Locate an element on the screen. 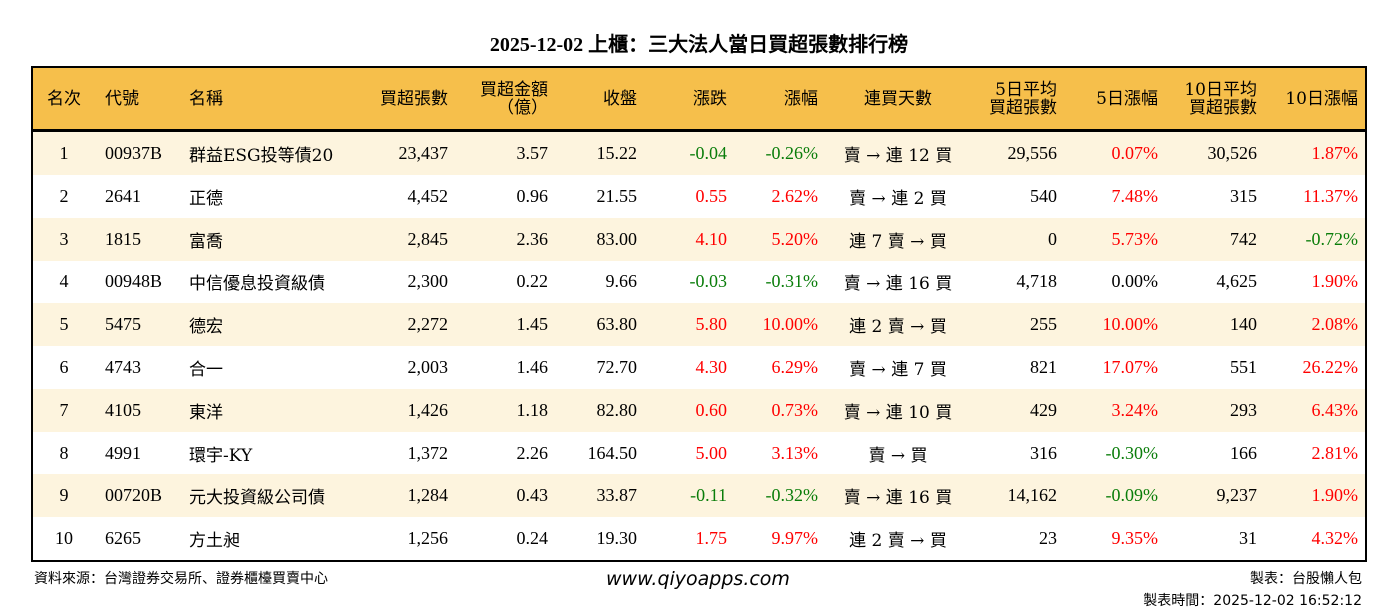 This screenshot has height=612, width=1398. cell-net-buy-amount: 0.22 is located at coordinates (532, 281).